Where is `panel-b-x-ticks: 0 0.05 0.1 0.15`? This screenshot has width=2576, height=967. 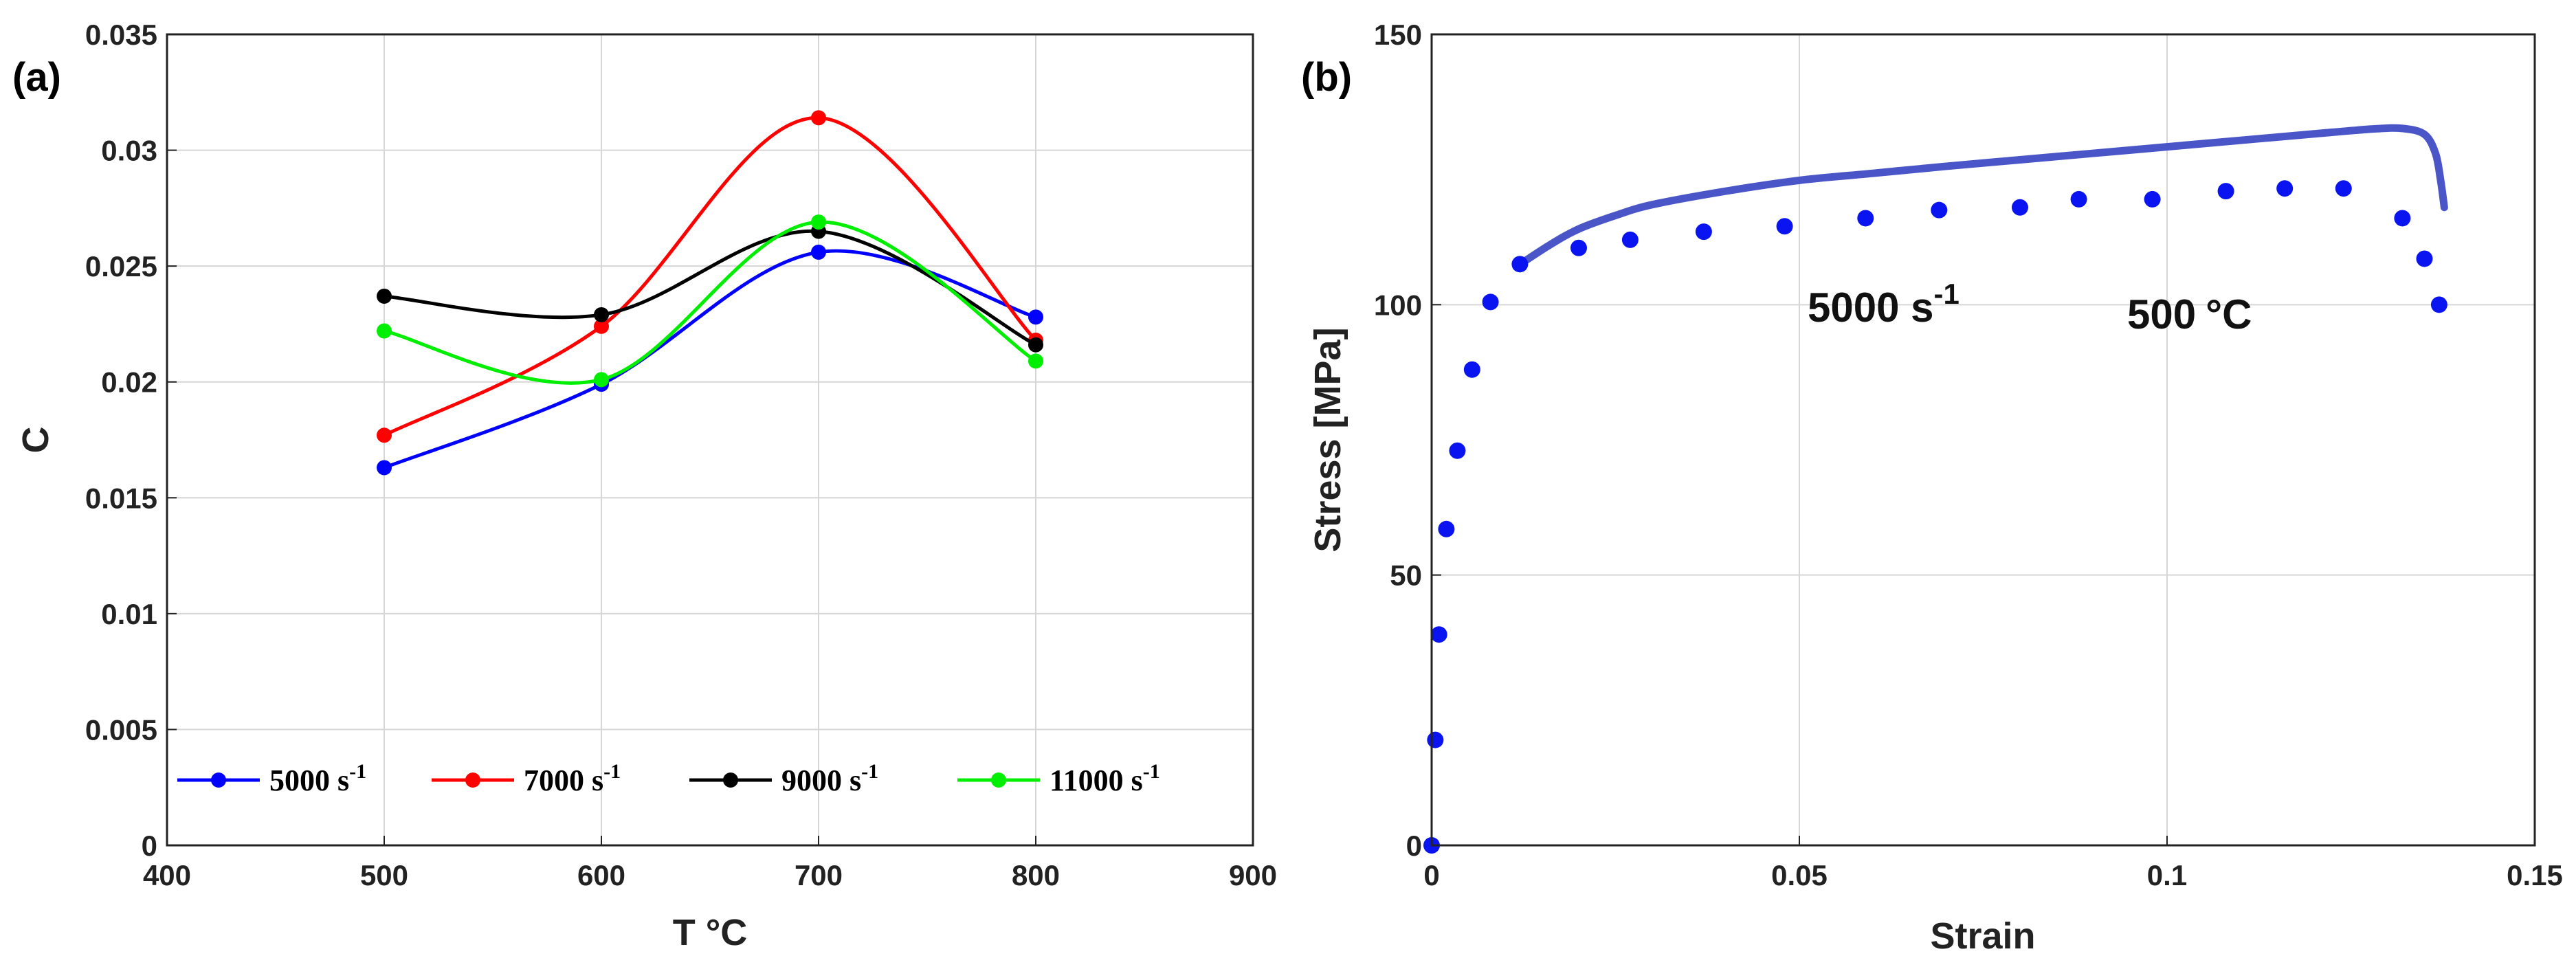 panel-b-x-ticks: 0 0.05 0.1 0.15 is located at coordinates (1993, 863).